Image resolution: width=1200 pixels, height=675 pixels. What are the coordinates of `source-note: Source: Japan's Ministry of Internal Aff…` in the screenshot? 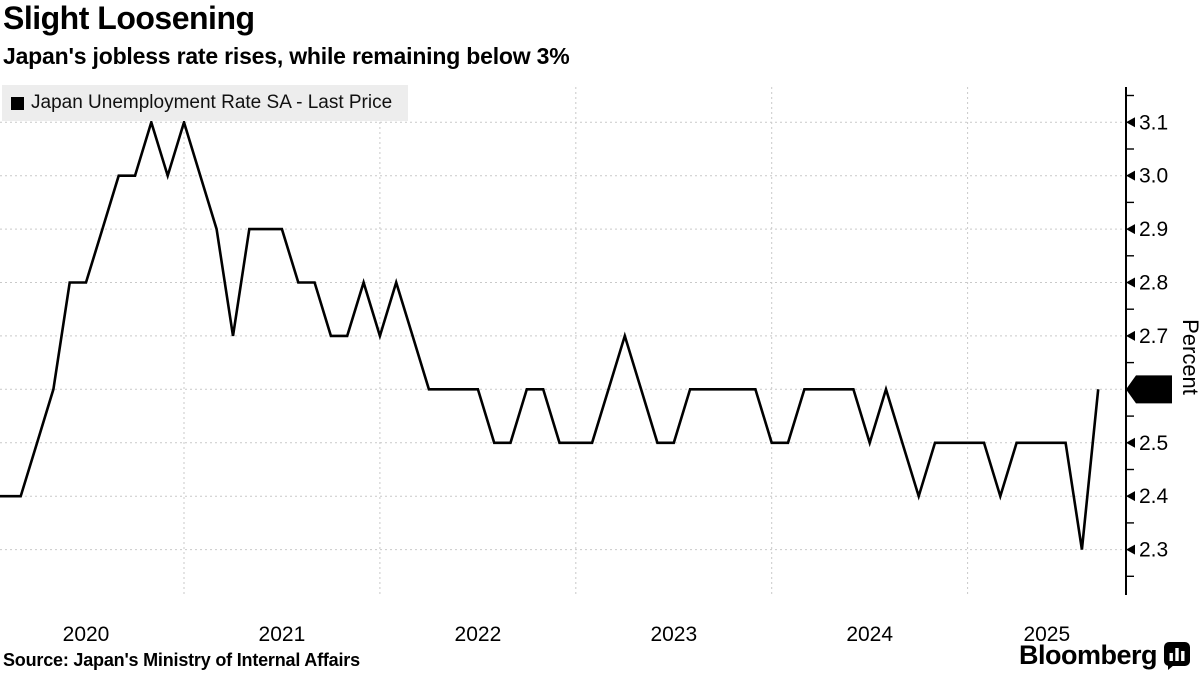 It's located at (181, 660).